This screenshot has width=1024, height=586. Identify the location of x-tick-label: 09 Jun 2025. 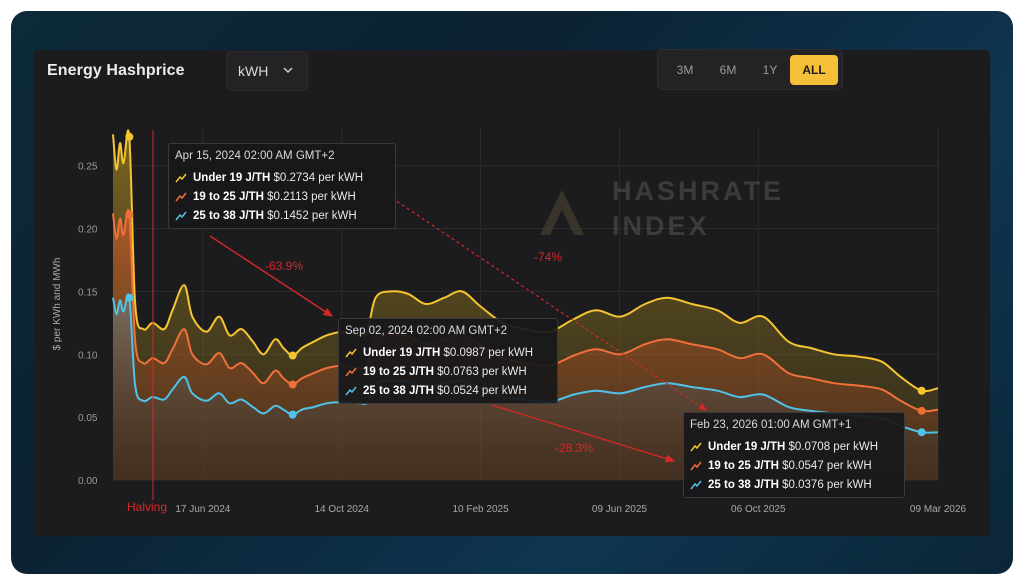
(619, 509).